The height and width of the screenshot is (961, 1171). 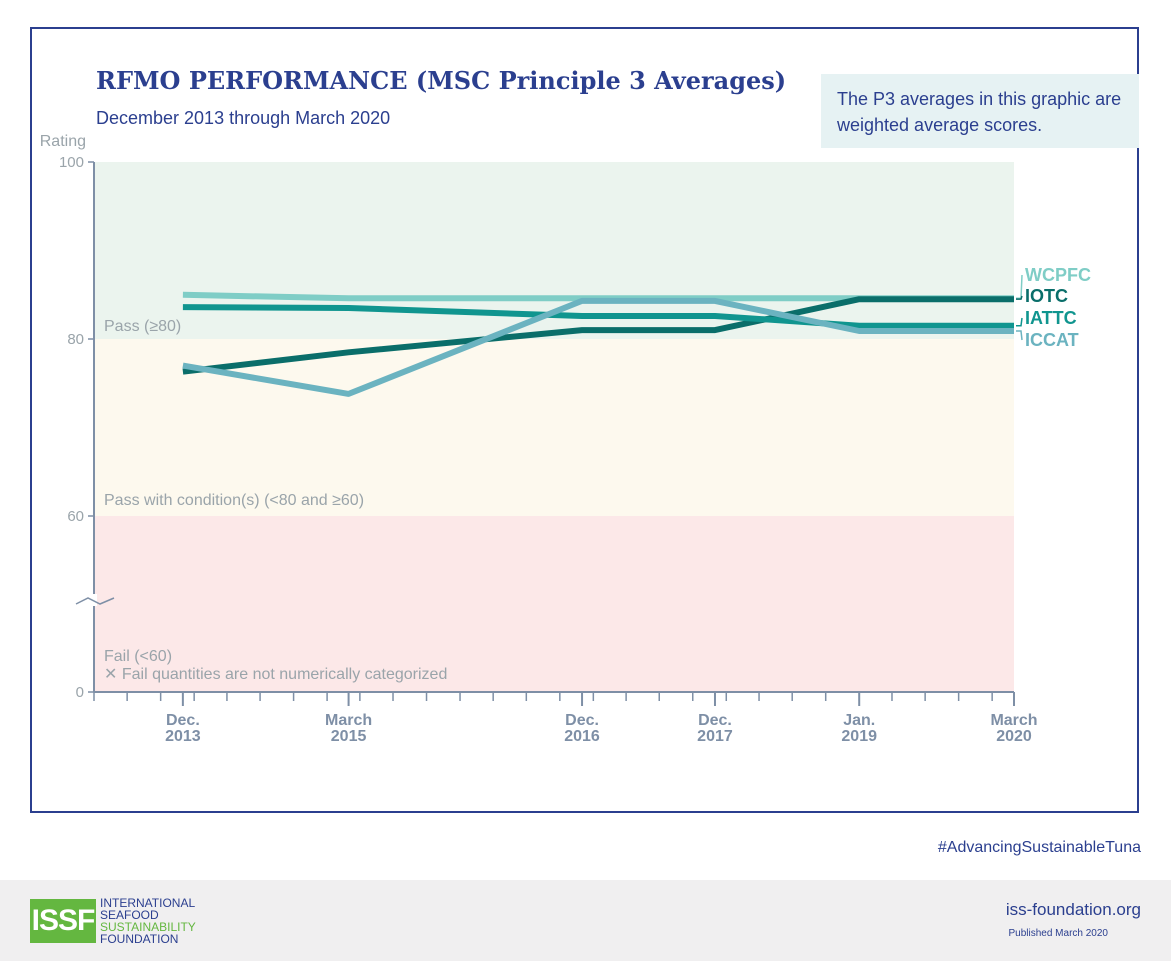 I want to click on published-date: Published March 2020, so click(x=1058, y=933).